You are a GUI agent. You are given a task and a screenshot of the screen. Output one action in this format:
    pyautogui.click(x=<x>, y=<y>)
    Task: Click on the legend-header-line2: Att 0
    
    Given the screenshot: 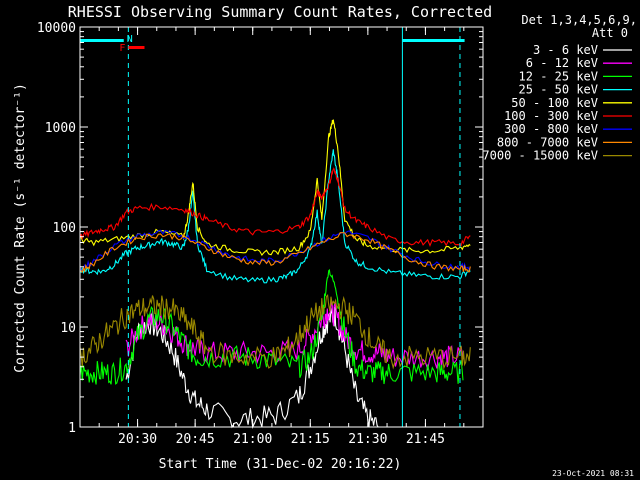 What is the action you would take?
    pyautogui.click(x=610, y=33)
    